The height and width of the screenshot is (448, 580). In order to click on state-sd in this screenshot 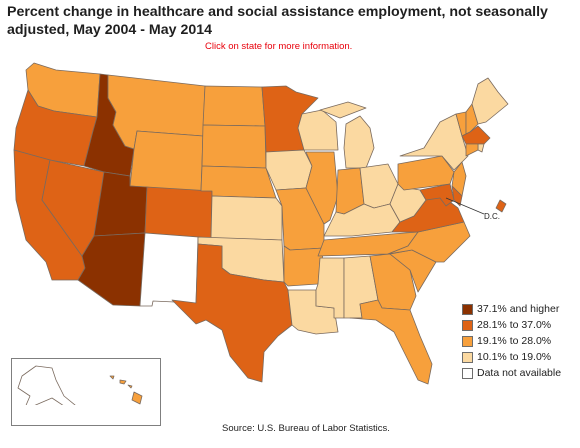, I will do `click(234, 146)`.